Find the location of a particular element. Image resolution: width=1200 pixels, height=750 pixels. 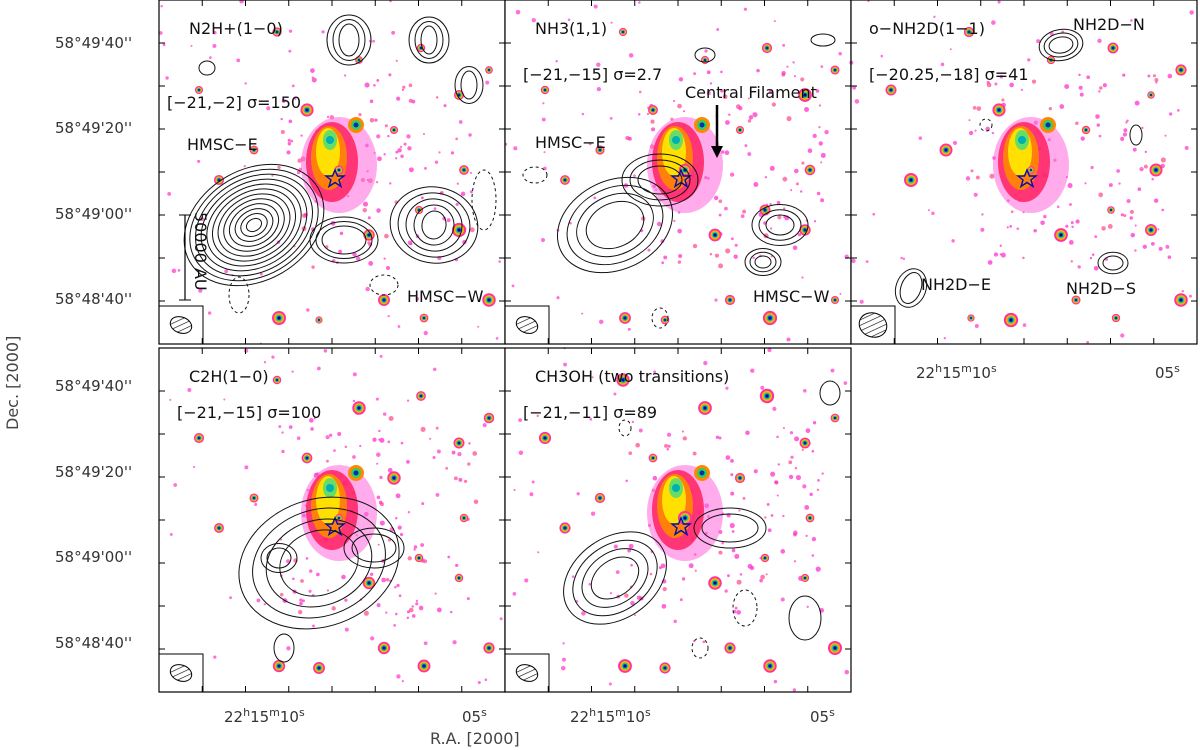

panel-title-nh3: NH3(1,1) is located at coordinates (571, 28).